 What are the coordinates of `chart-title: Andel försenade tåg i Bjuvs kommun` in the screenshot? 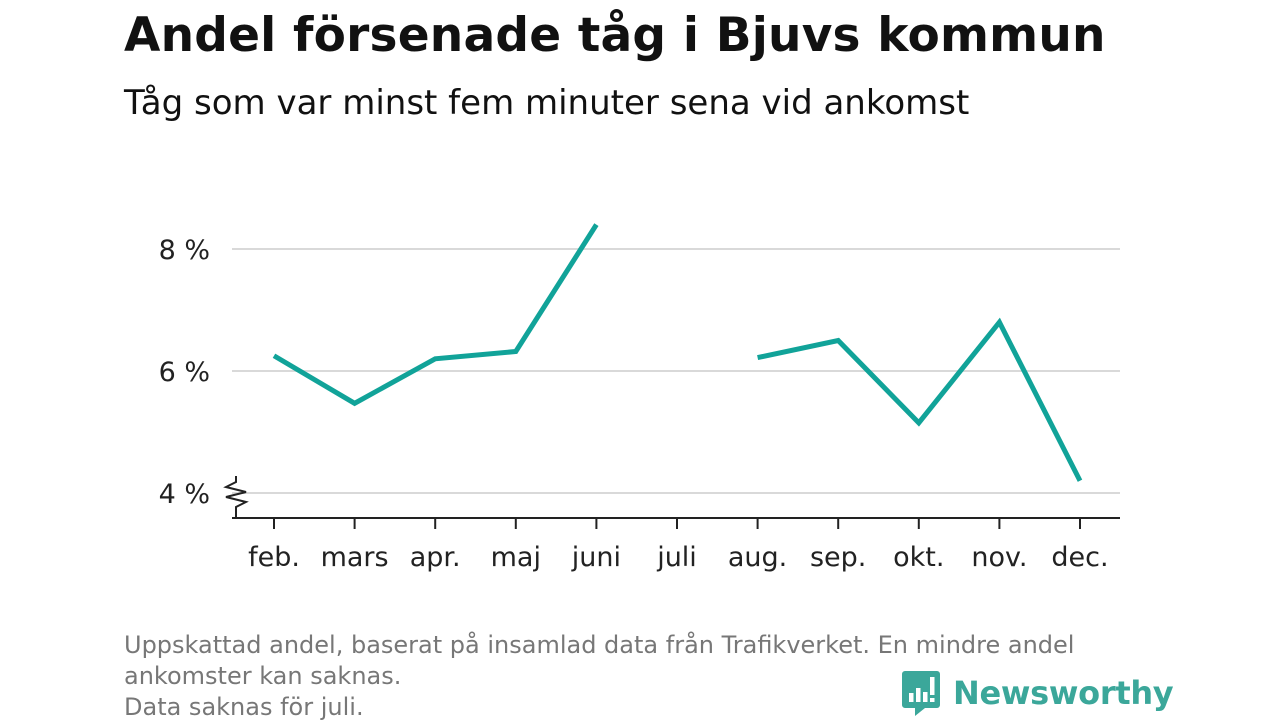 It's located at (615, 35).